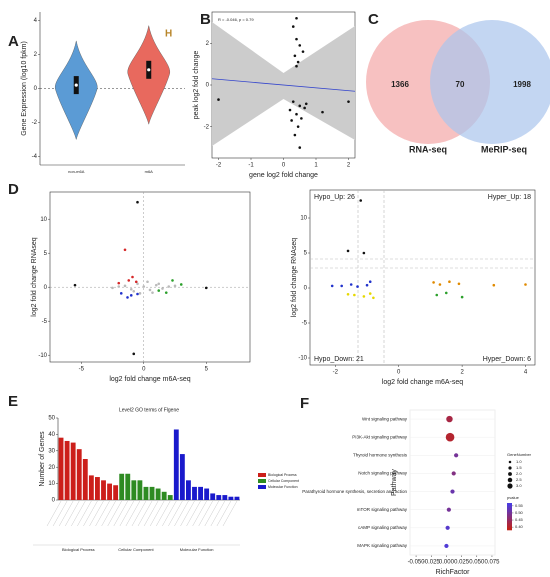 The width and height of the screenshot is (550, 577). I want to click on set-circle, so click(490, 82).